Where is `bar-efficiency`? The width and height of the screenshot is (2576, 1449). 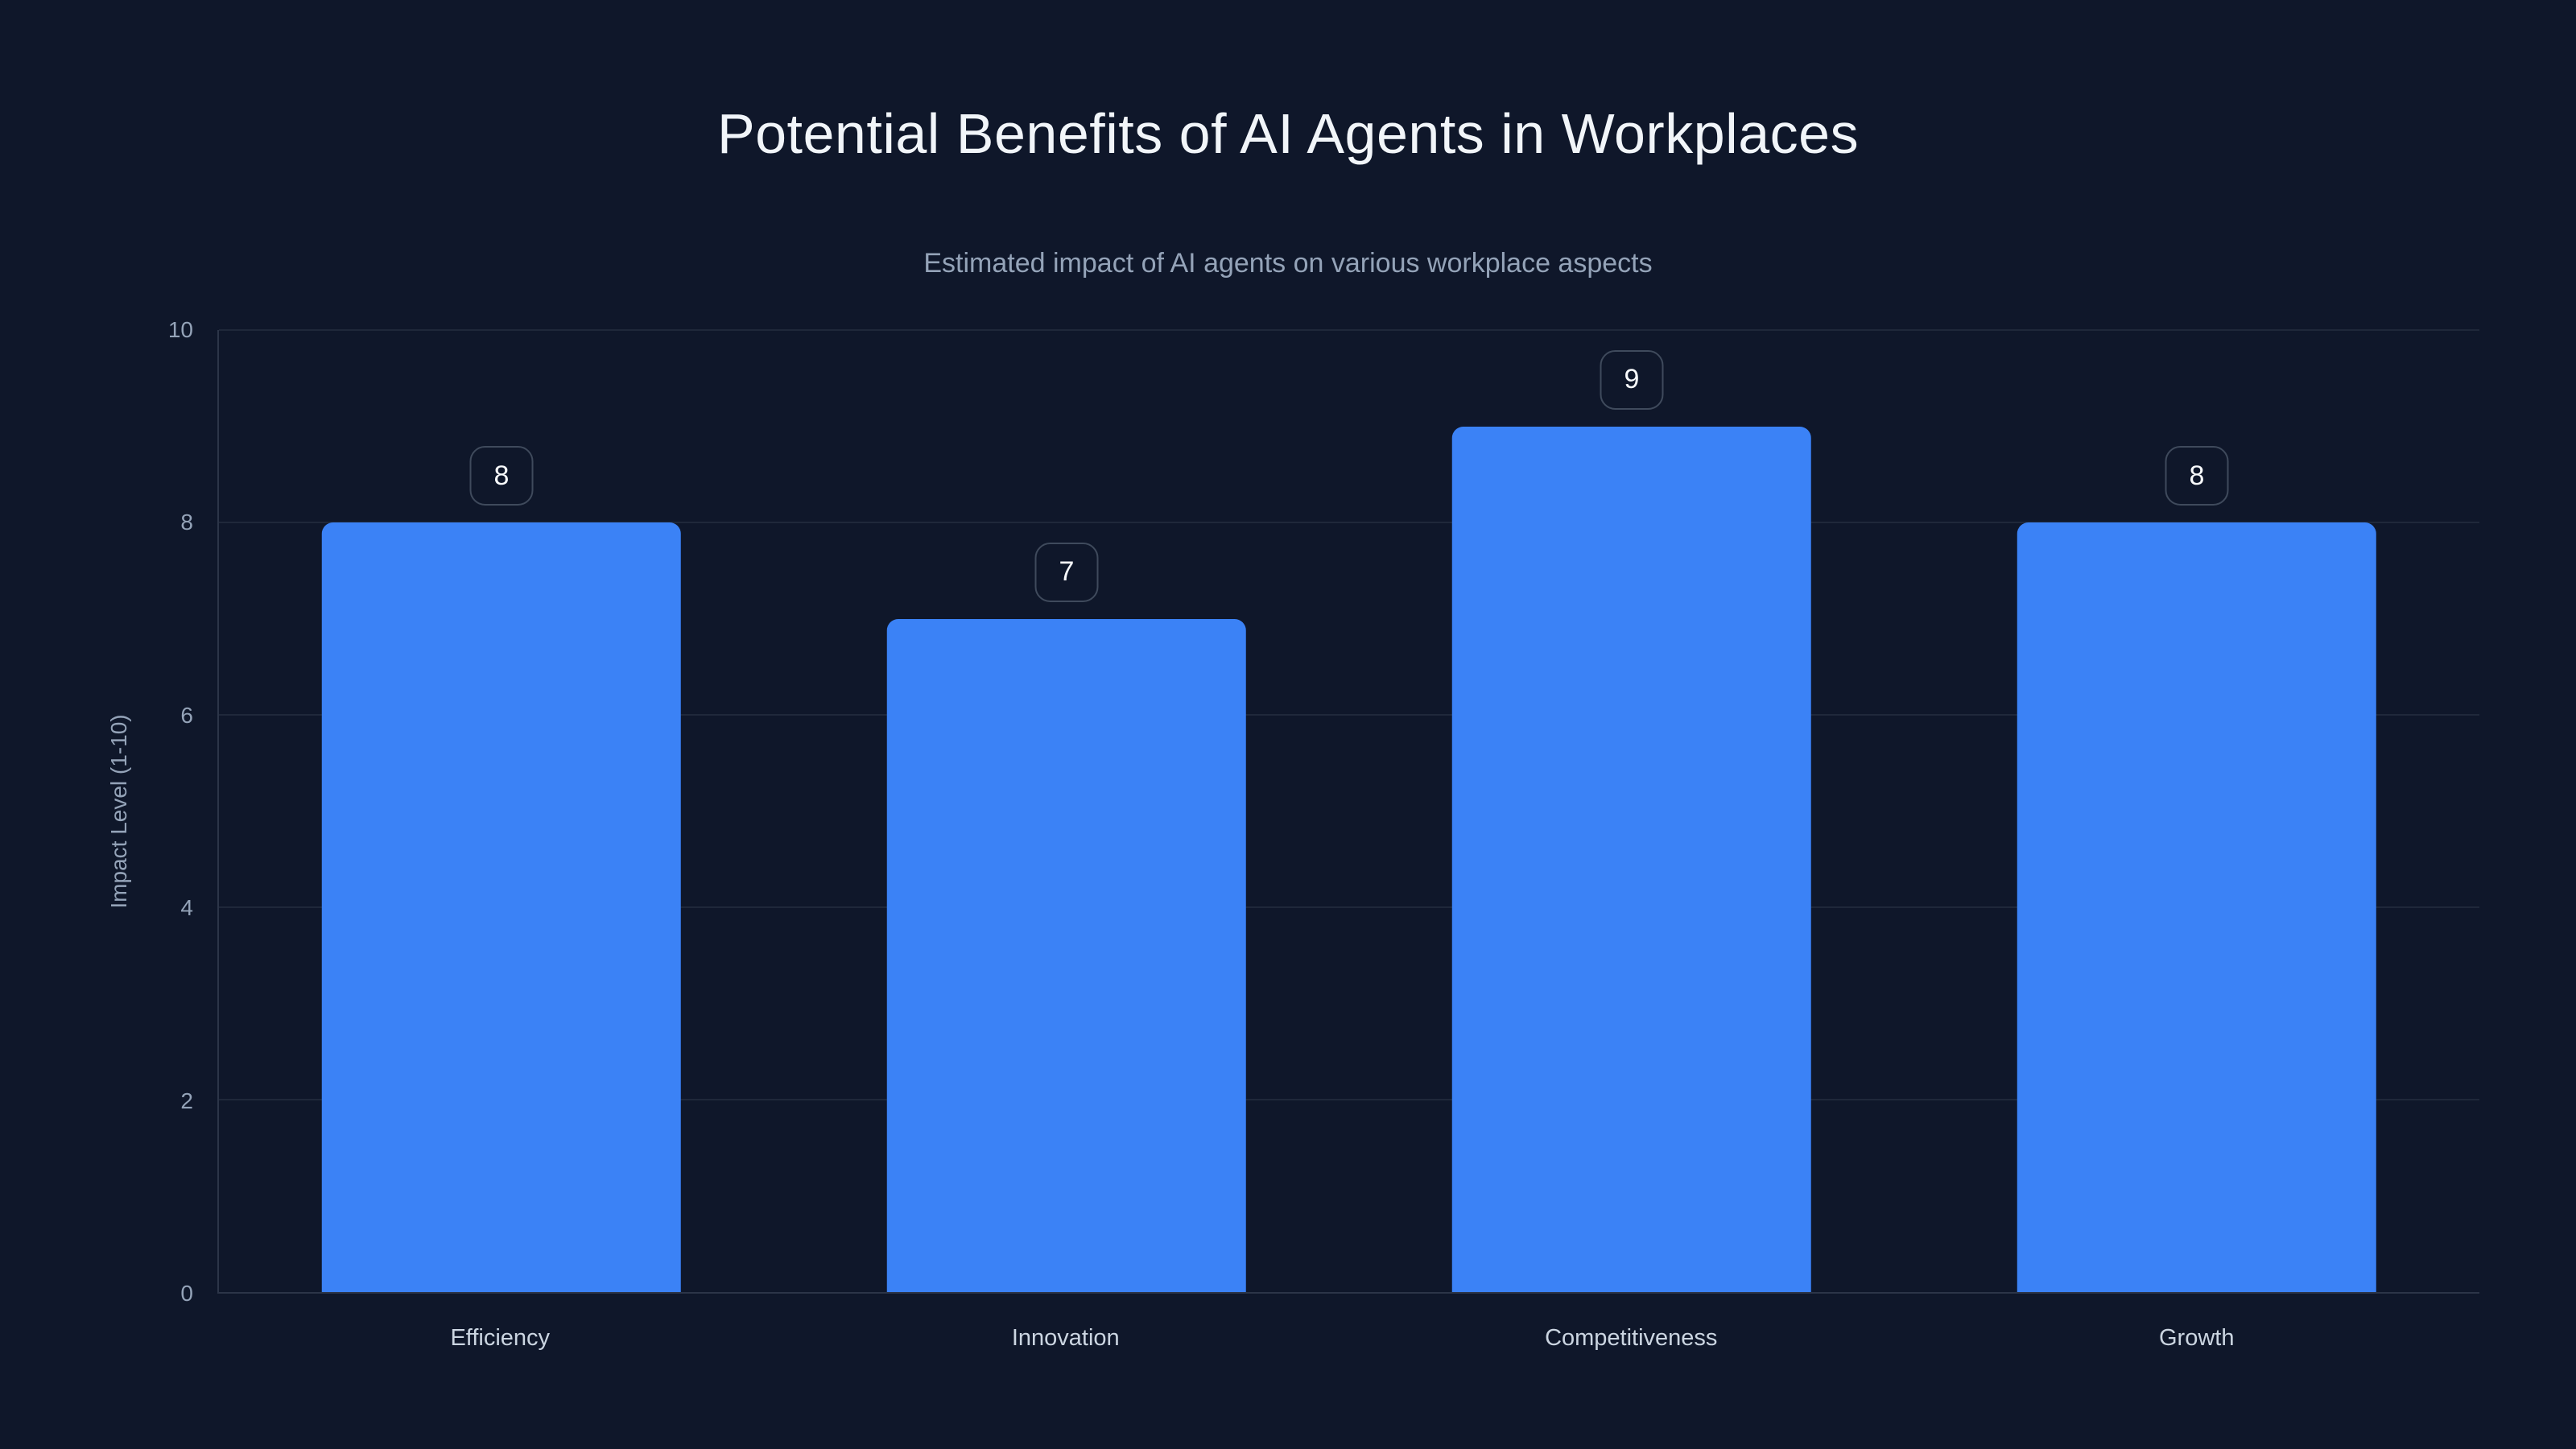 bar-efficiency is located at coordinates (501, 907).